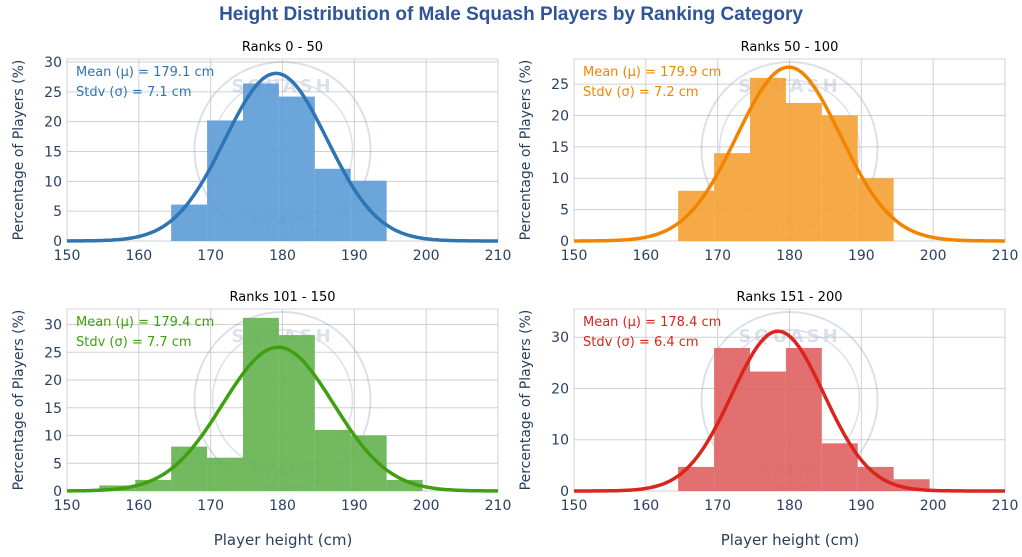 The image size is (1022, 557). Describe the element at coordinates (282, 47) in the screenshot. I see `panel-subtitle: Ranks 0 - 50` at that location.